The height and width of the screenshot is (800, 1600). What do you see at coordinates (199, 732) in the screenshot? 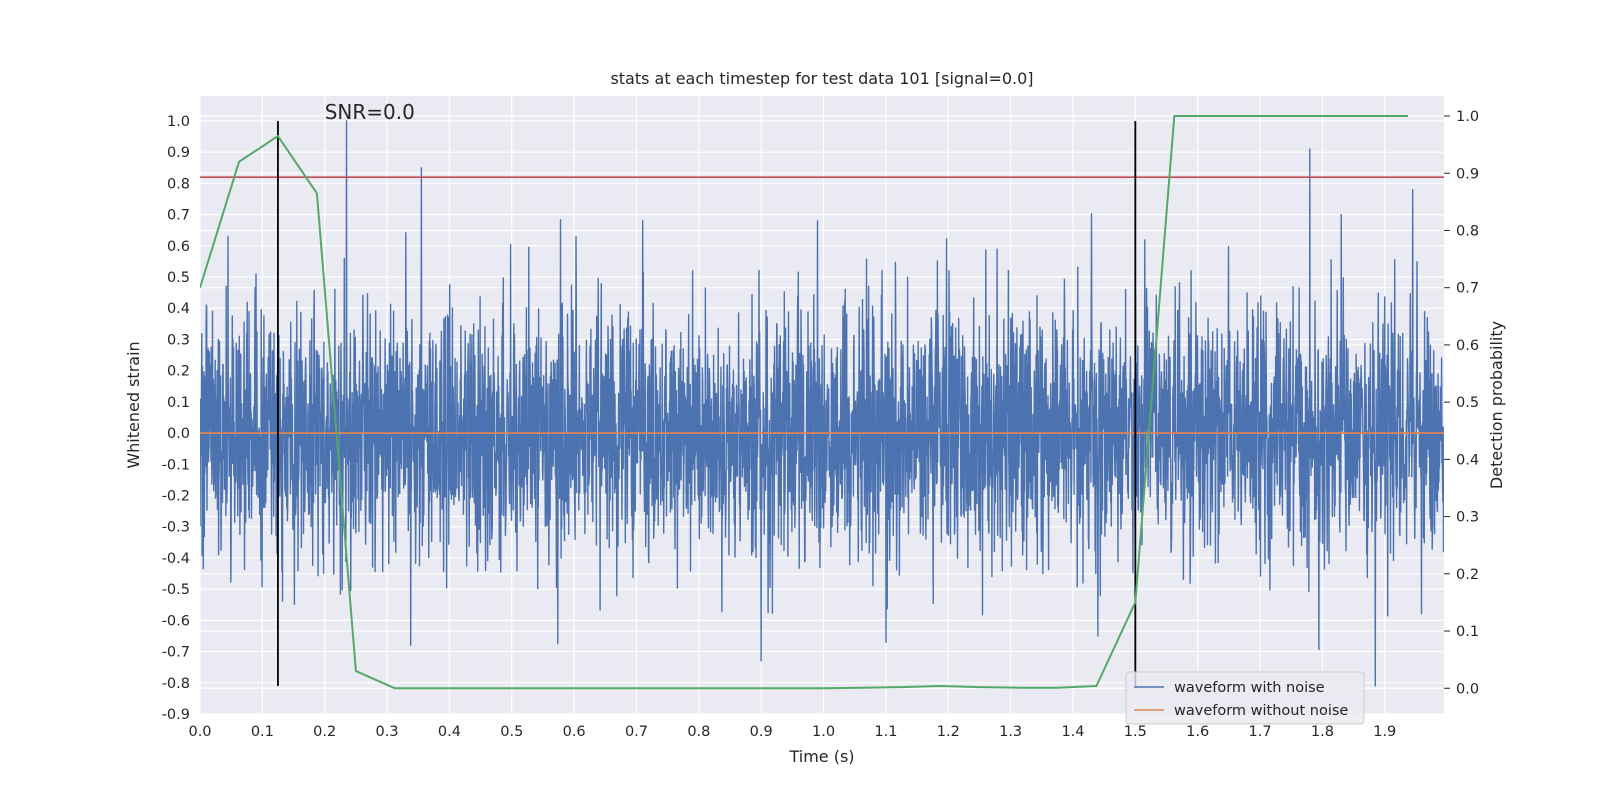
I see `x-tick-label: 0.0` at bounding box center [199, 732].